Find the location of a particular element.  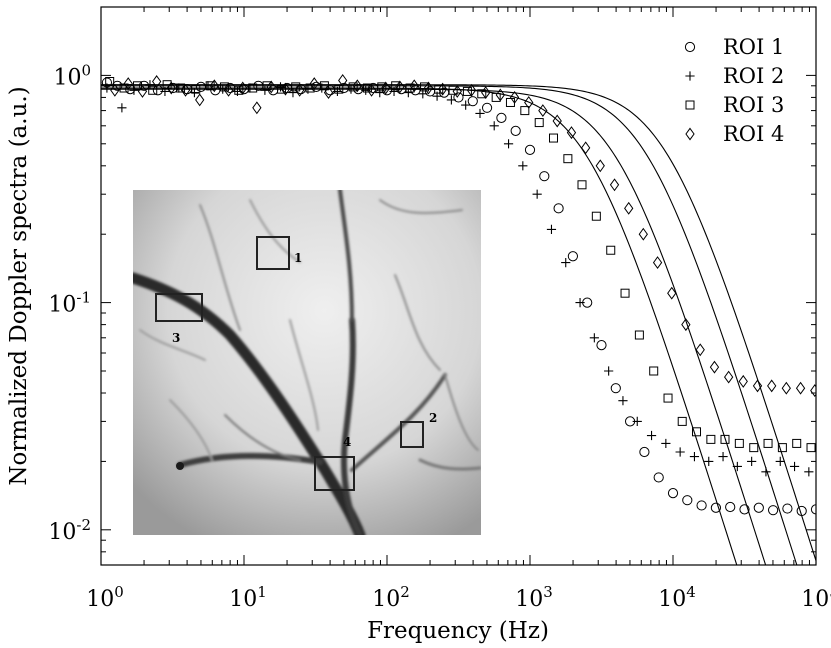

x-tick-label: 102 is located at coordinates (391, 597).